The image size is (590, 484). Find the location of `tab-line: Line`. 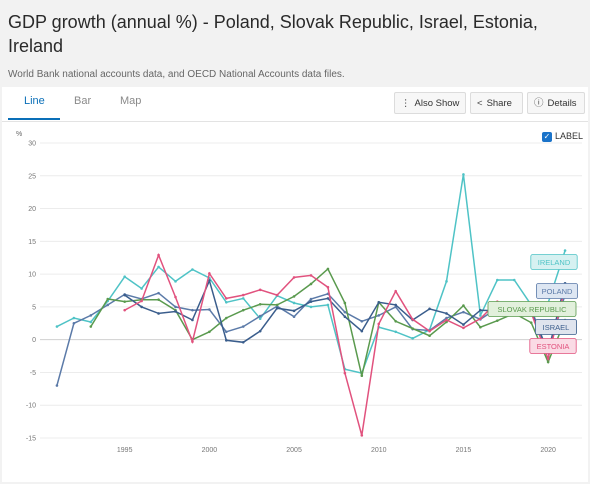

tab-line: Line is located at coordinates (34, 101).